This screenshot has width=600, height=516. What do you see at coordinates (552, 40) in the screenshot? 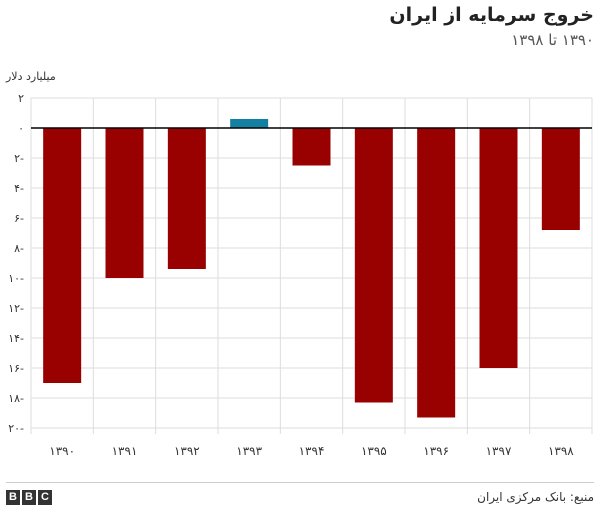
I see `chart-subtitle: ۱۳۹۰ تا ۱۳۹۸` at bounding box center [552, 40].